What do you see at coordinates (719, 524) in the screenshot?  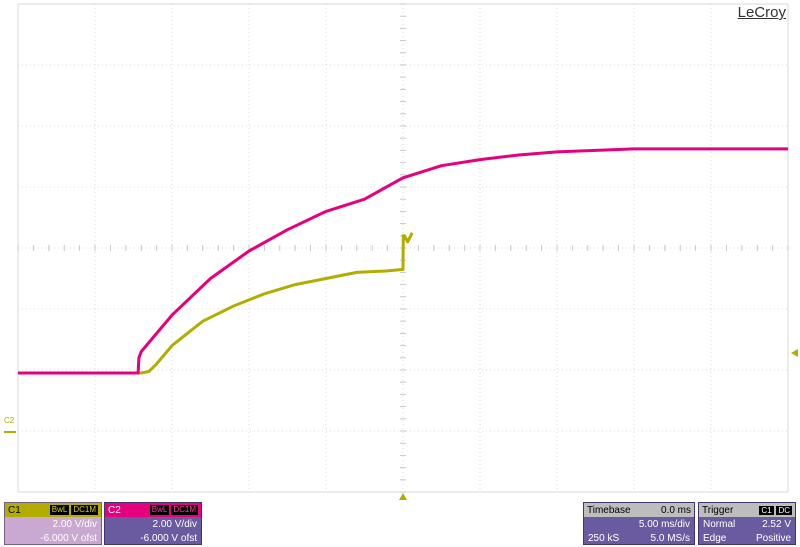 I see `trigger-mode: Normal` at bounding box center [719, 524].